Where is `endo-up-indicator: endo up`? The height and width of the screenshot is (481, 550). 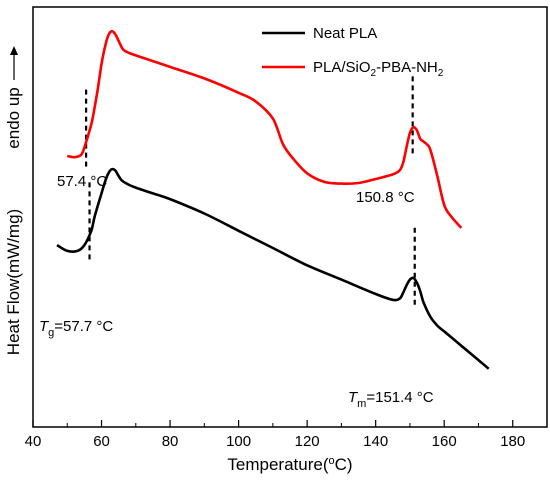 endo-up-indicator: endo up is located at coordinates (13, 97).